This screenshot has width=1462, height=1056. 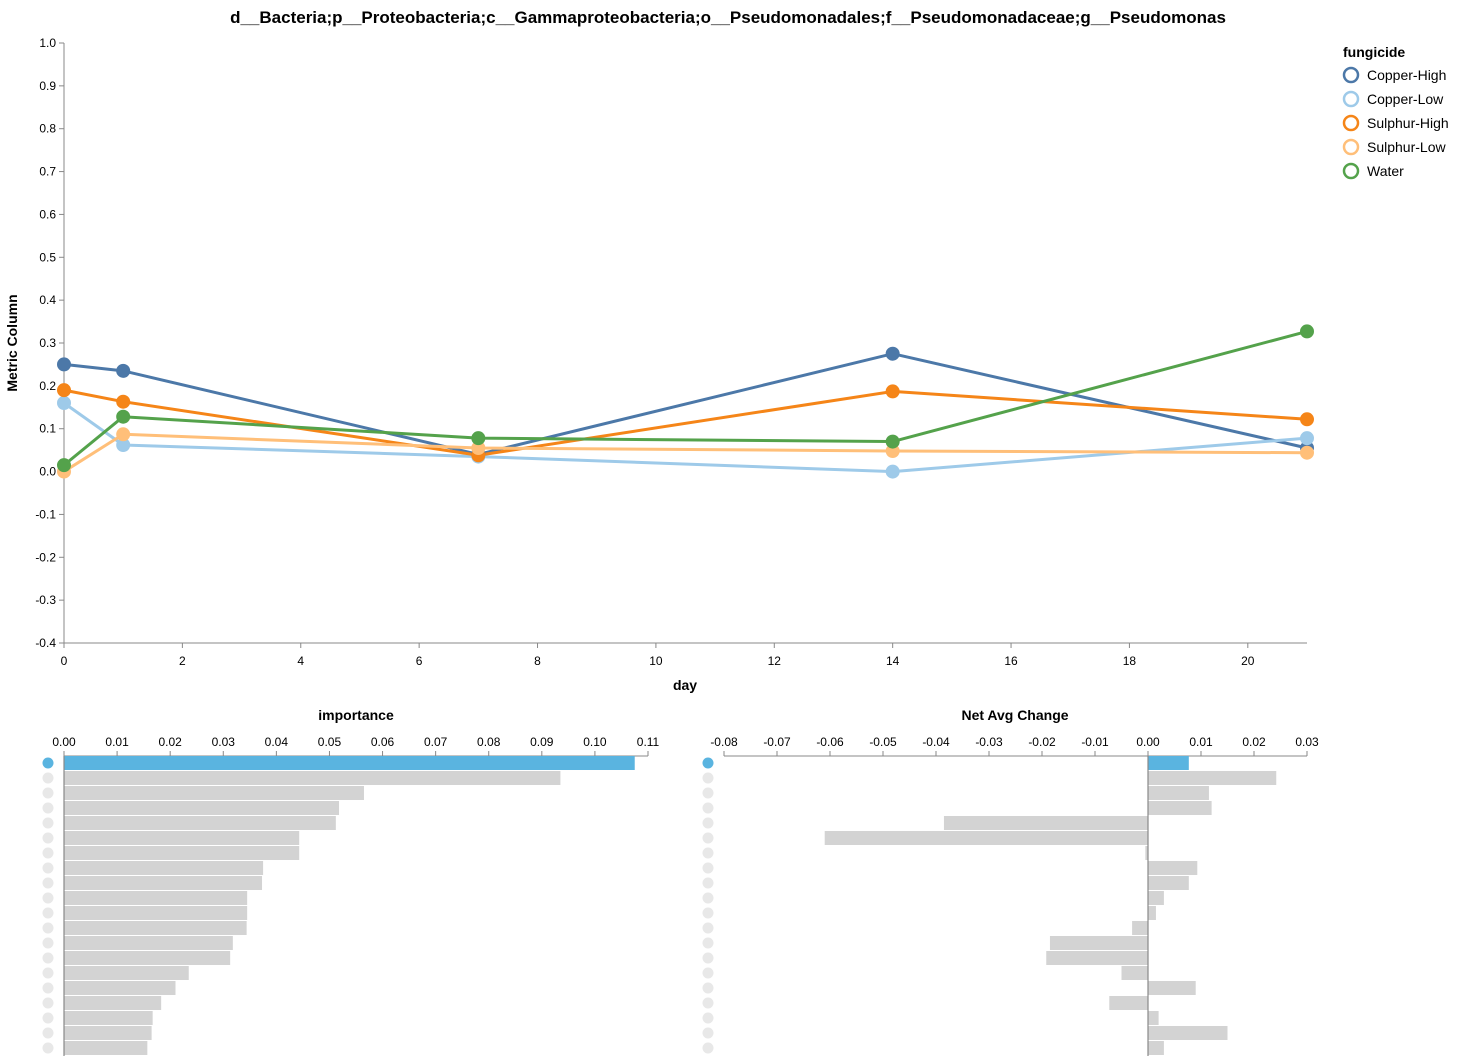 What do you see at coordinates (893, 661) in the screenshot?
I see `x-tick-label: 14` at bounding box center [893, 661].